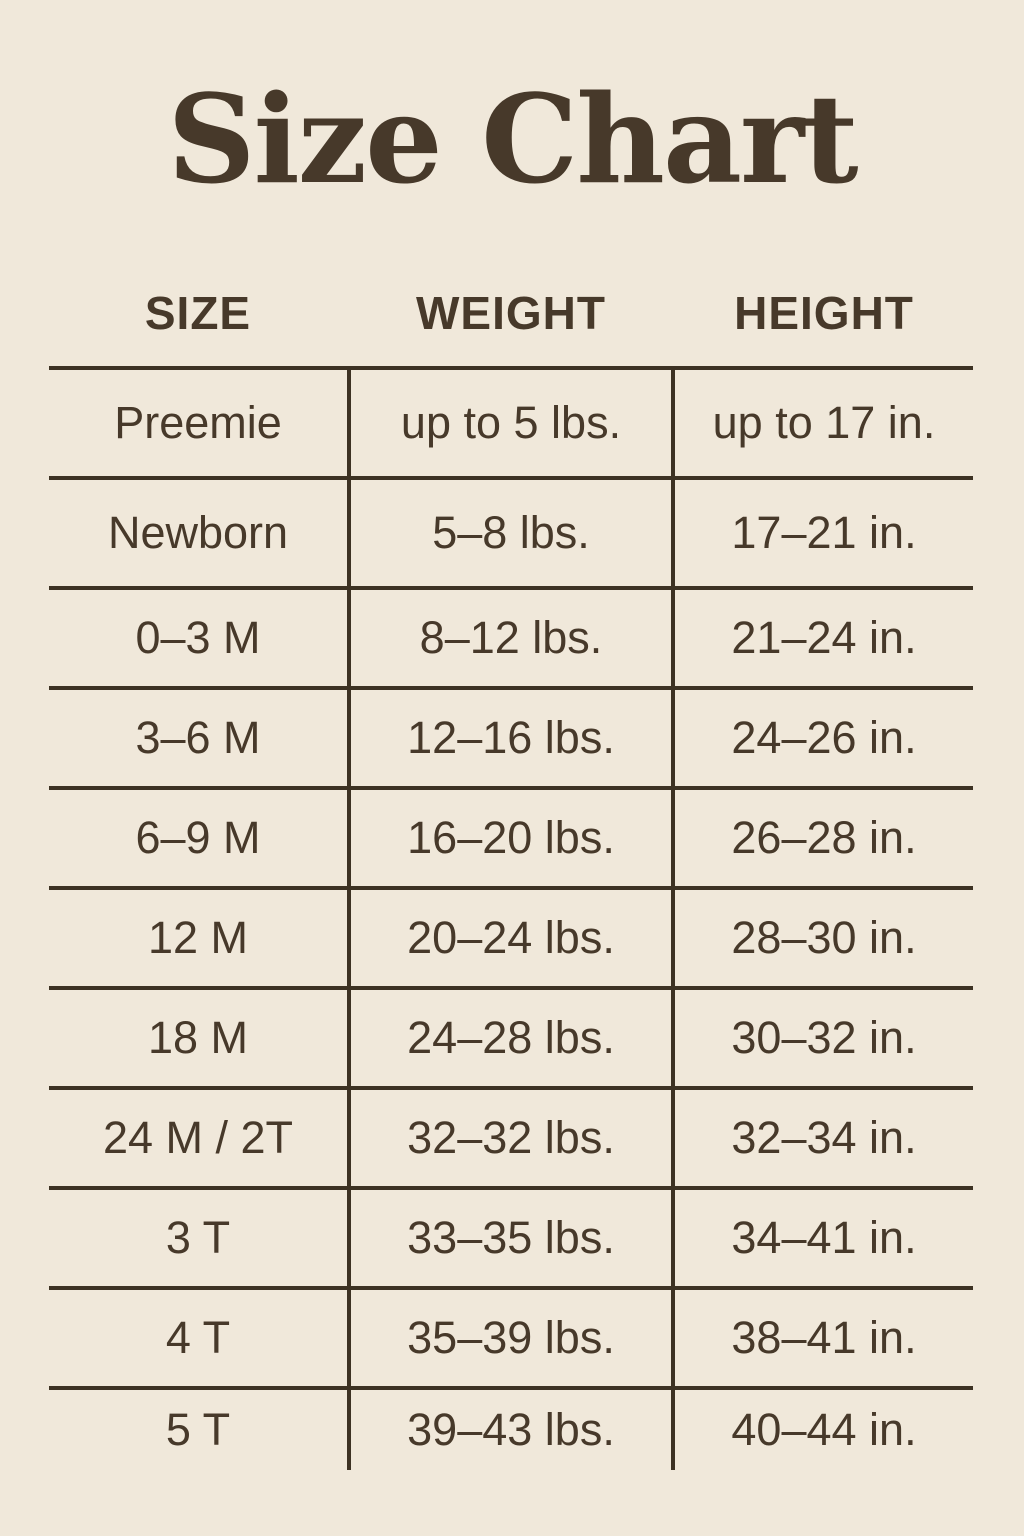  I want to click on cell-size: 3–6 M, so click(198, 737).